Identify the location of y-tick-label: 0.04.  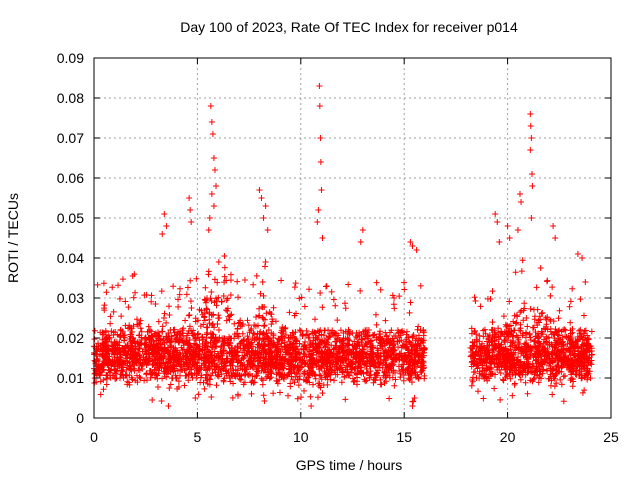
(70, 258).